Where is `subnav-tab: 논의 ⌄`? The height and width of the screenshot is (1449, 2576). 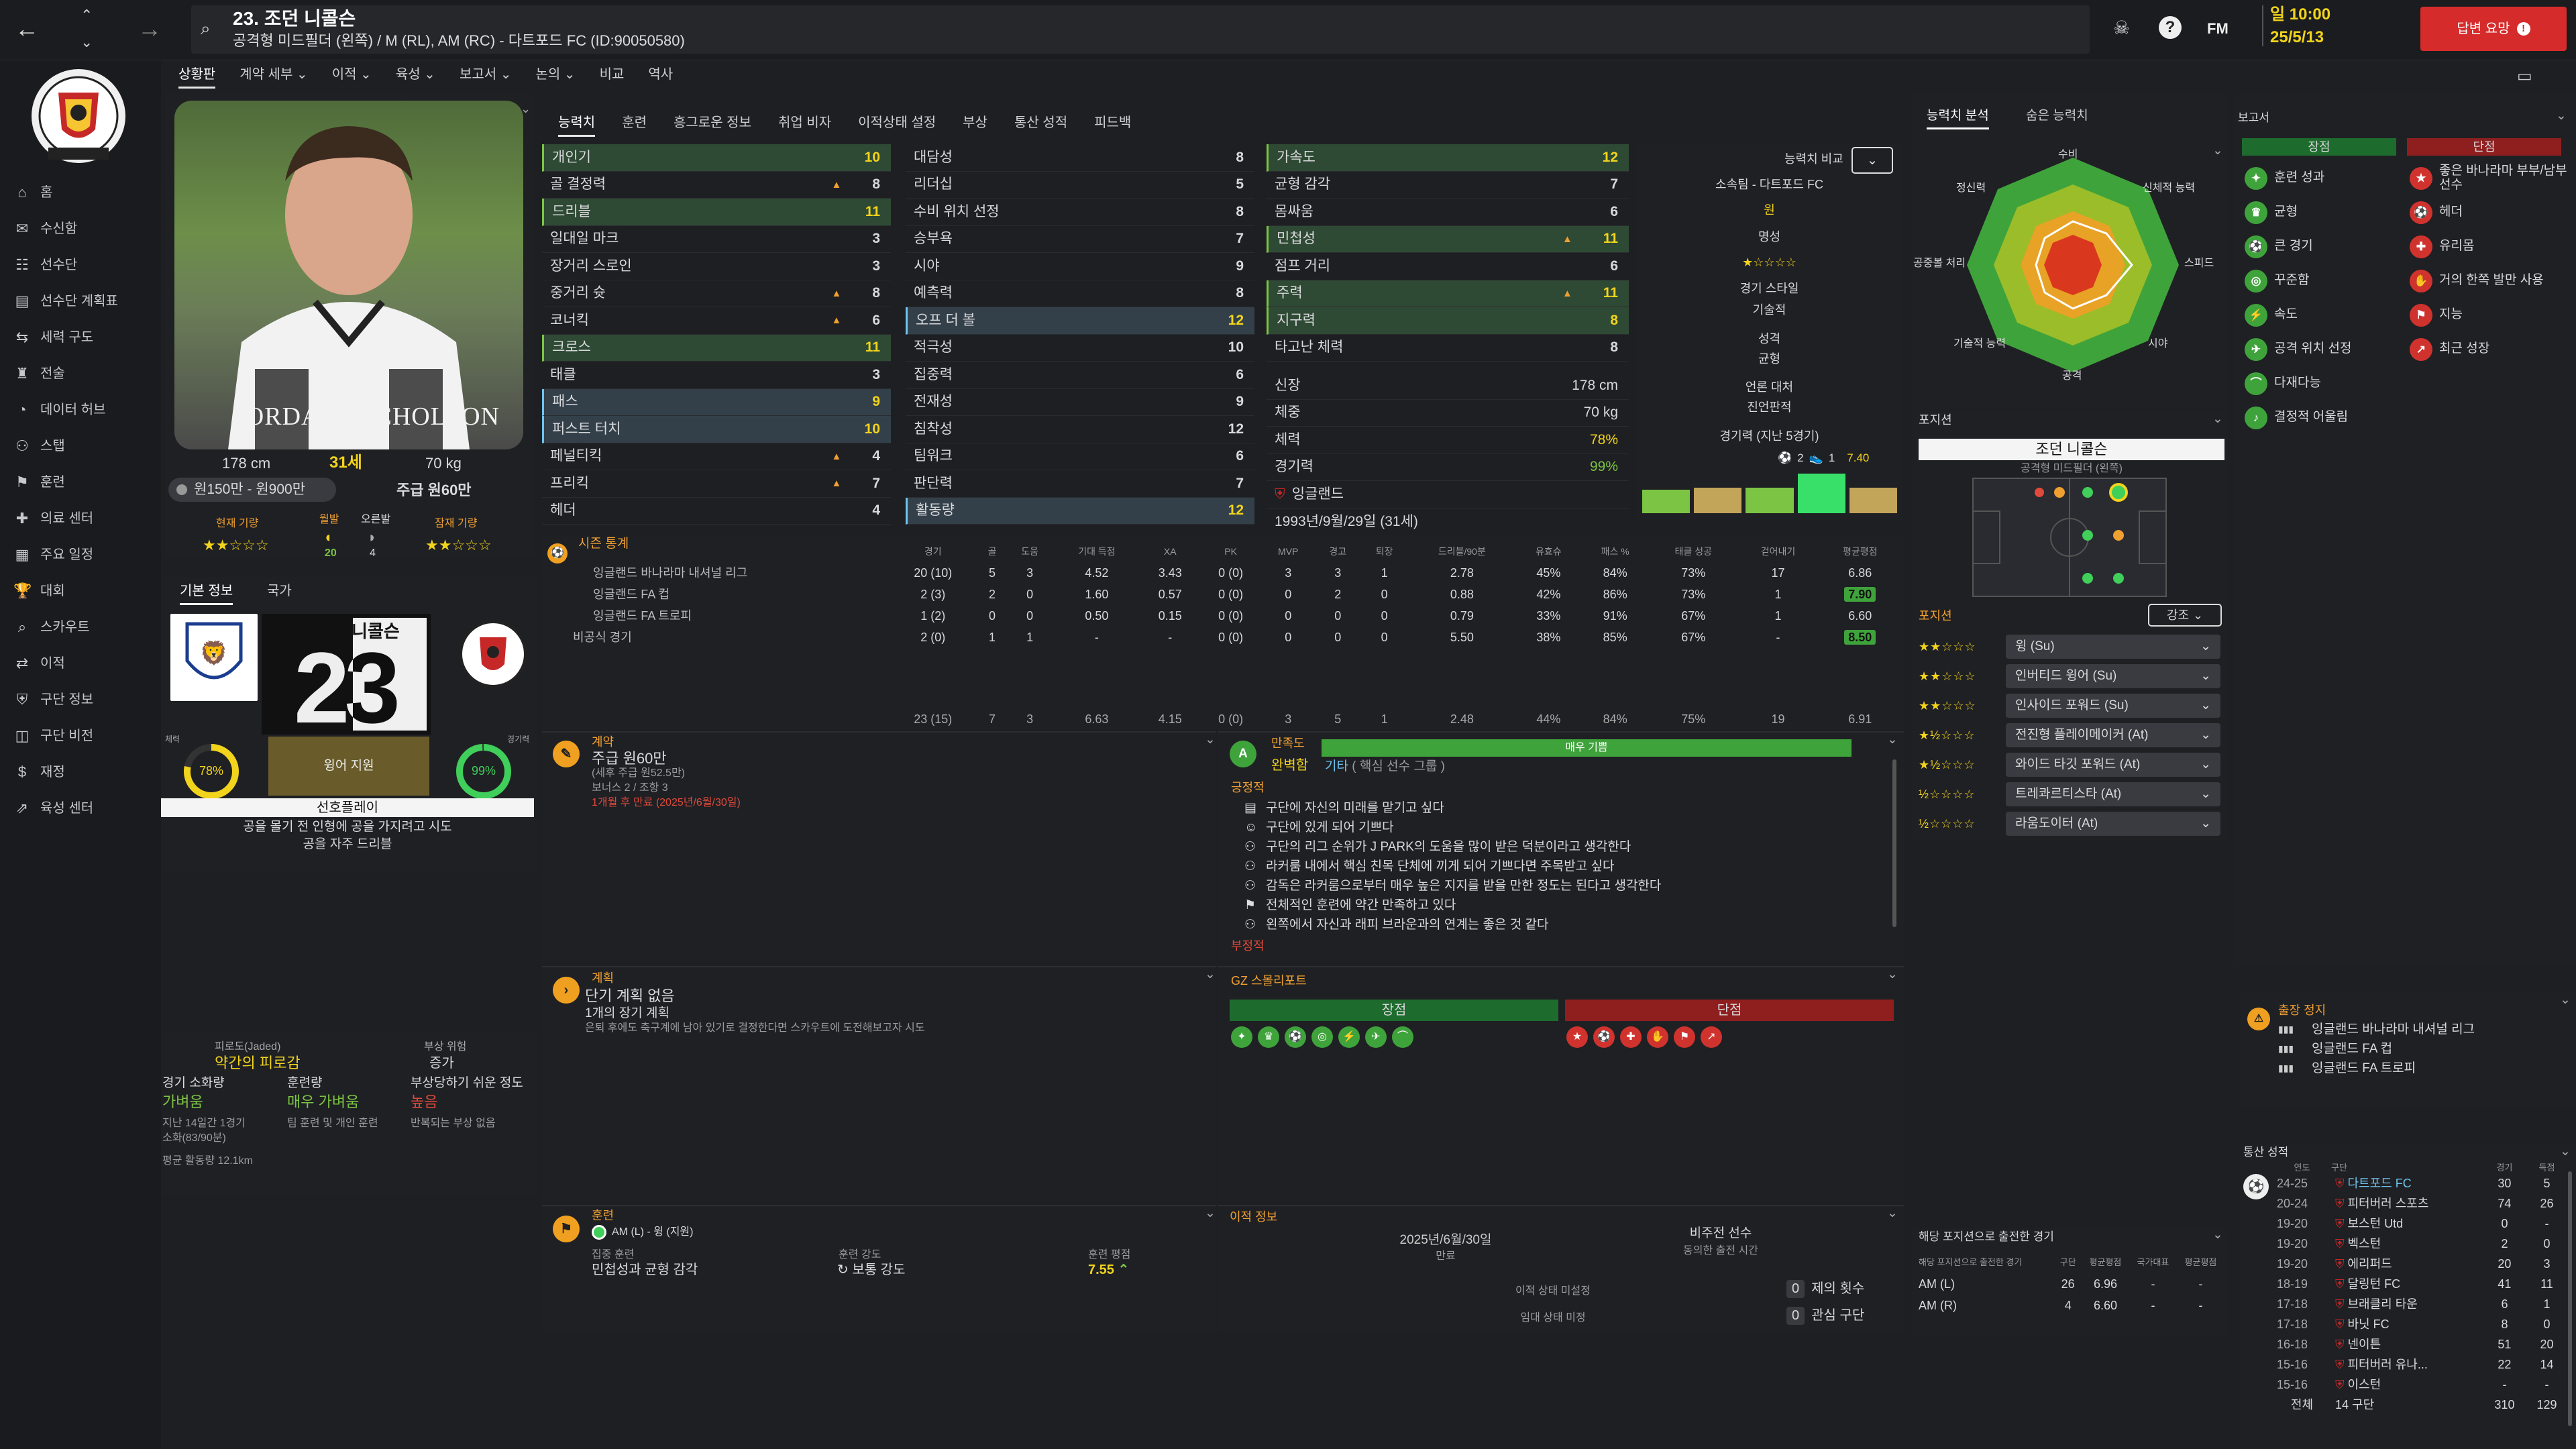
subnav-tab: 논의 ⌄ is located at coordinates (555, 74).